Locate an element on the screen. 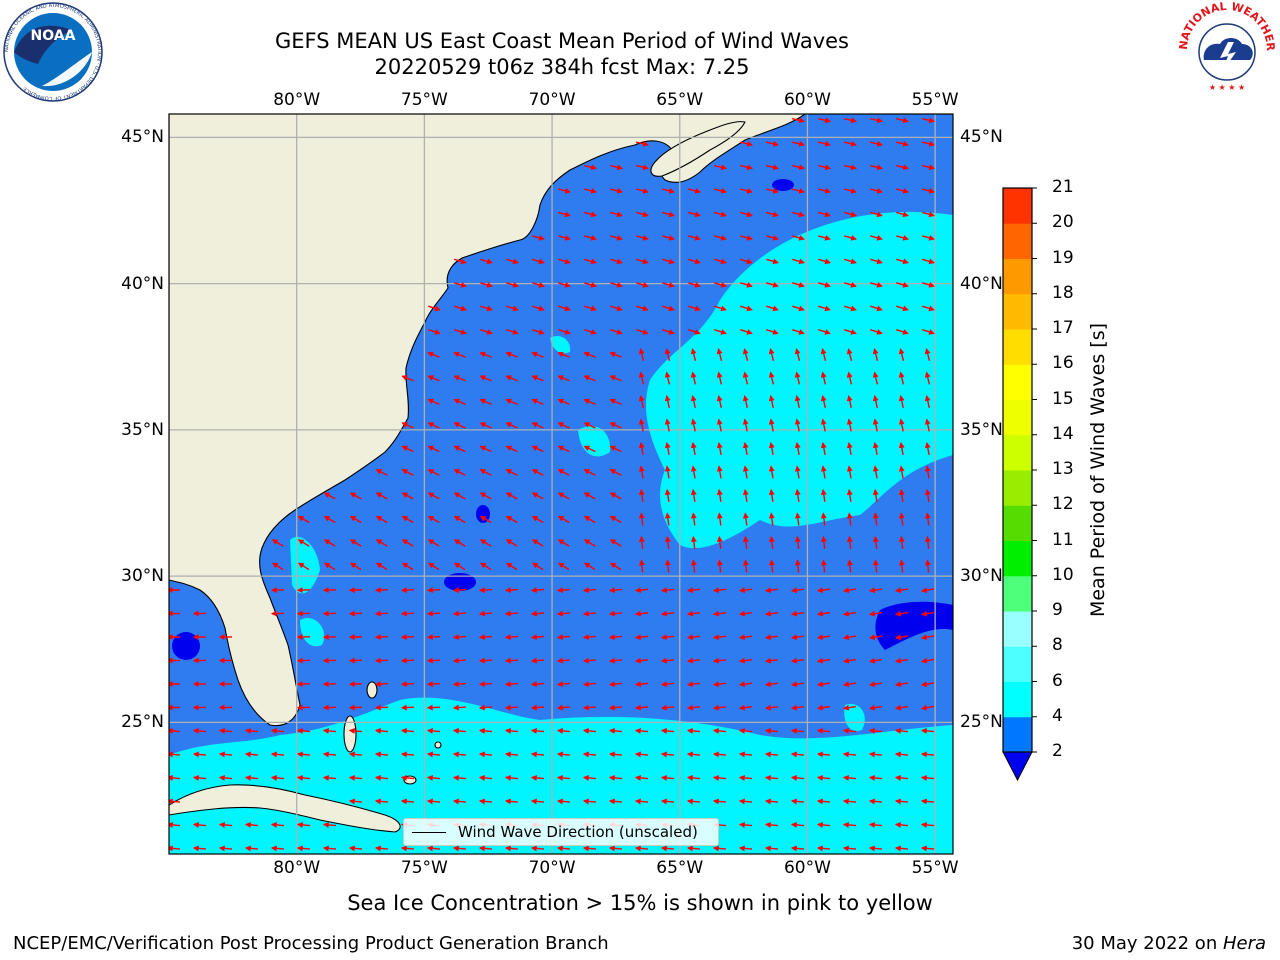 This screenshot has height=960, width=1280. colorbar-segment is located at coordinates (1017, 664).